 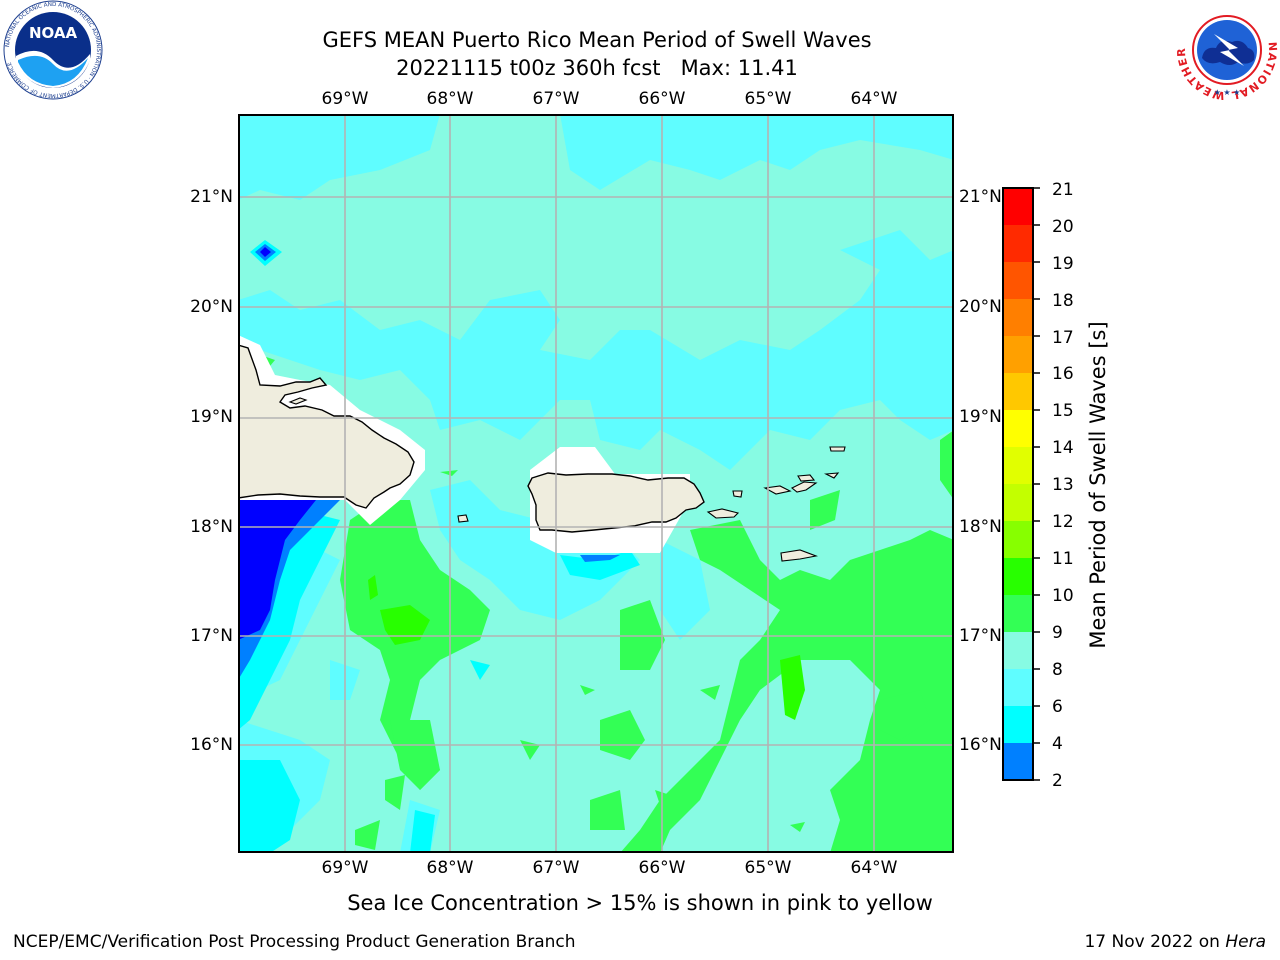 I want to click on footer-date-machine: 17 Nov 2022 on Hera, so click(x=1175, y=942).